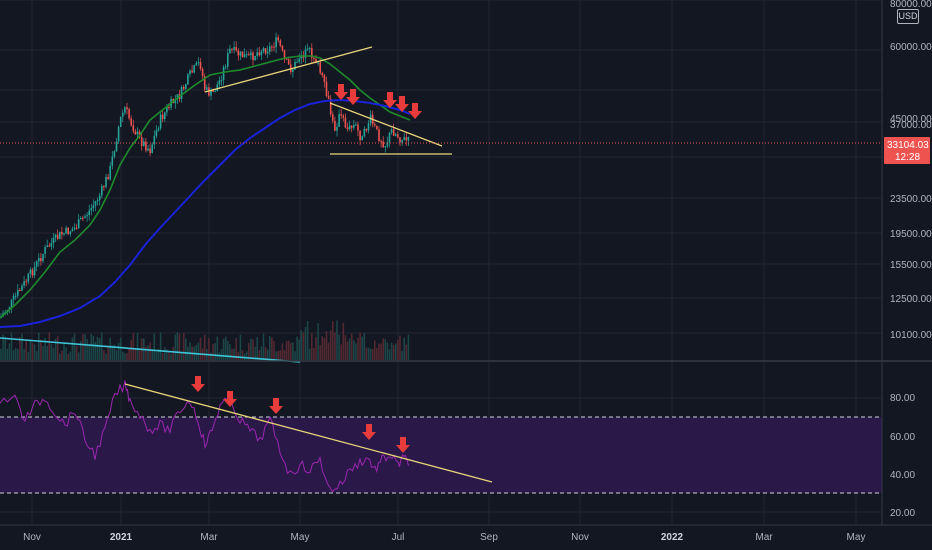  What do you see at coordinates (209, 537) in the screenshot?
I see `time-tick: Mar` at bounding box center [209, 537].